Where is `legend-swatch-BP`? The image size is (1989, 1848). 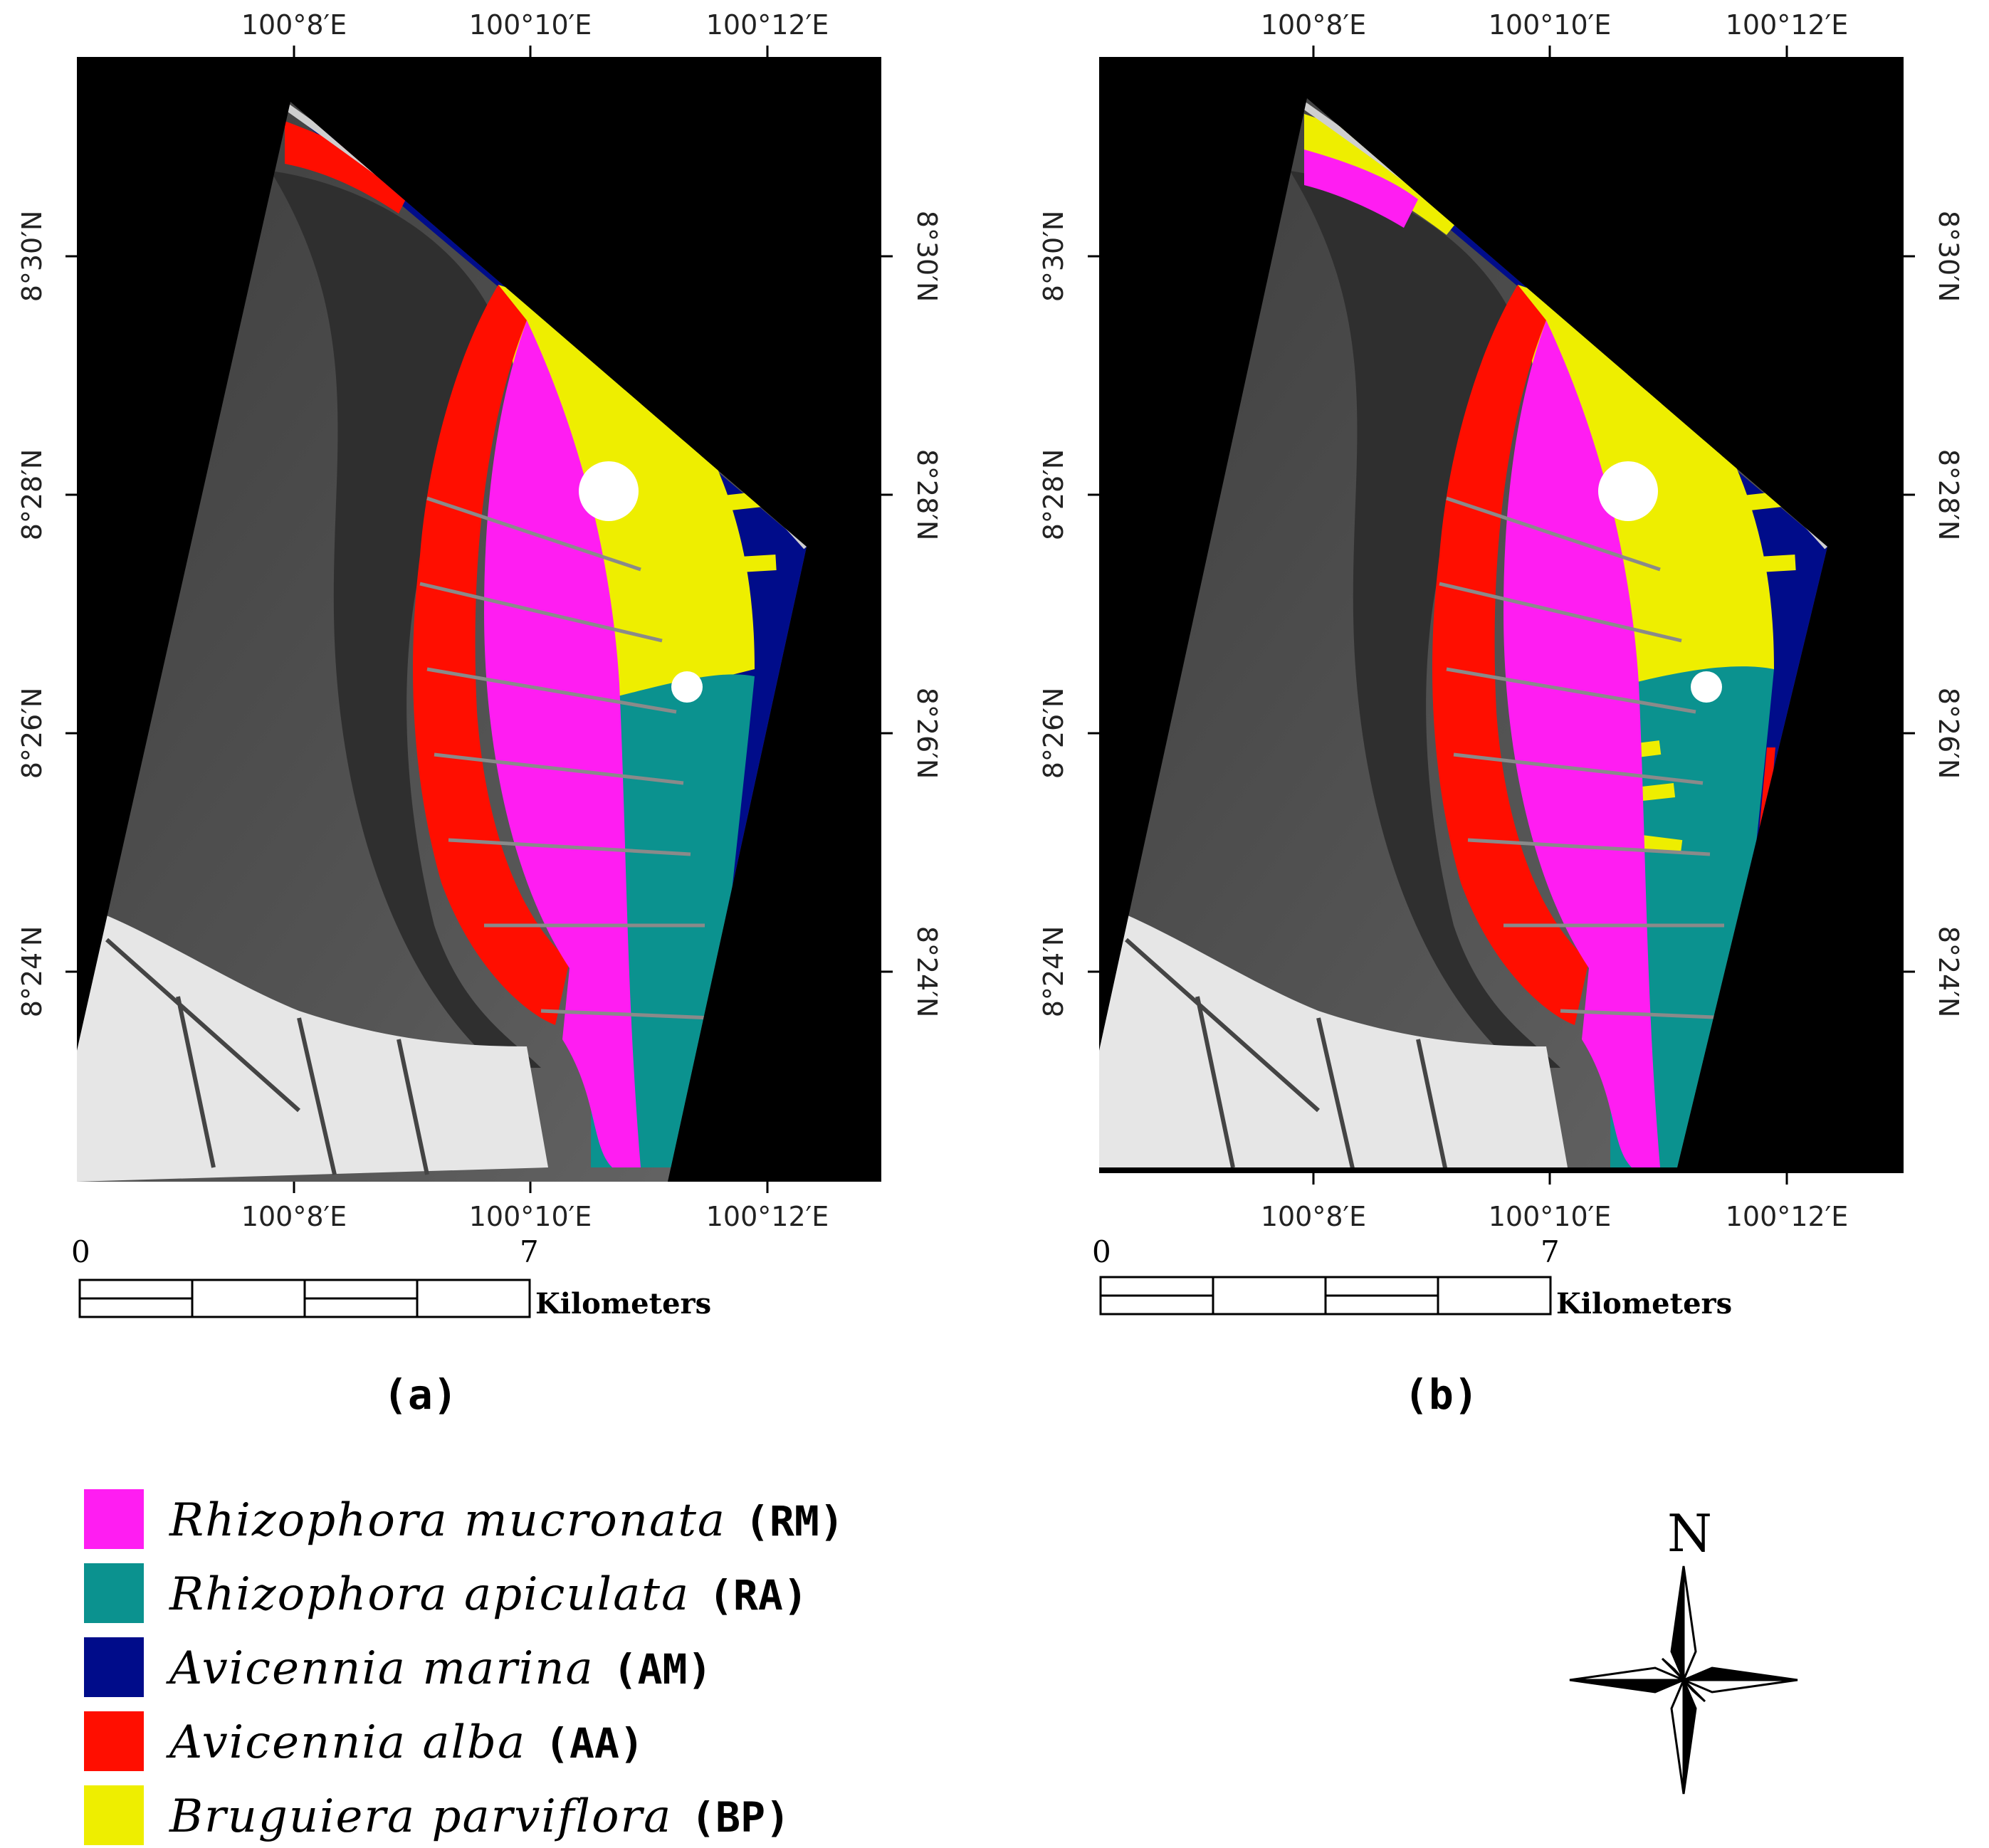 legend-swatch-BP is located at coordinates (114, 1815).